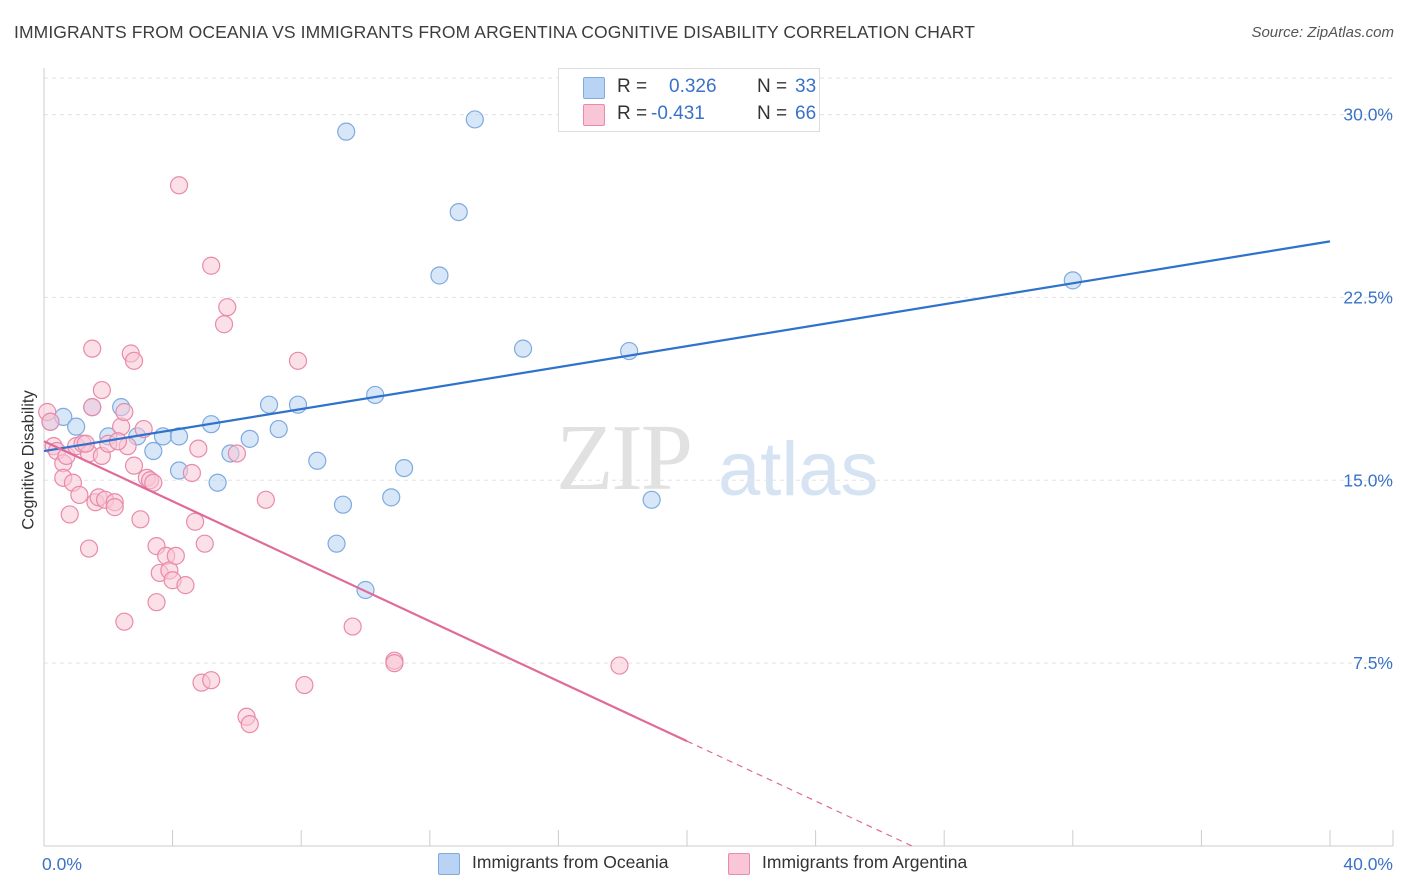 This screenshot has width=1406, height=892. Describe the element at coordinates (1373, 663) in the screenshot. I see `y-tick-label: 7.5%` at that location.